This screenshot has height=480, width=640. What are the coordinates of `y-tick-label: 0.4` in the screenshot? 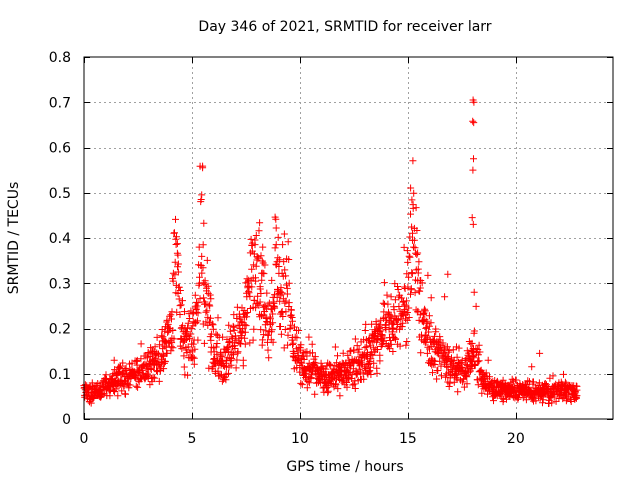 It's located at (60, 239).